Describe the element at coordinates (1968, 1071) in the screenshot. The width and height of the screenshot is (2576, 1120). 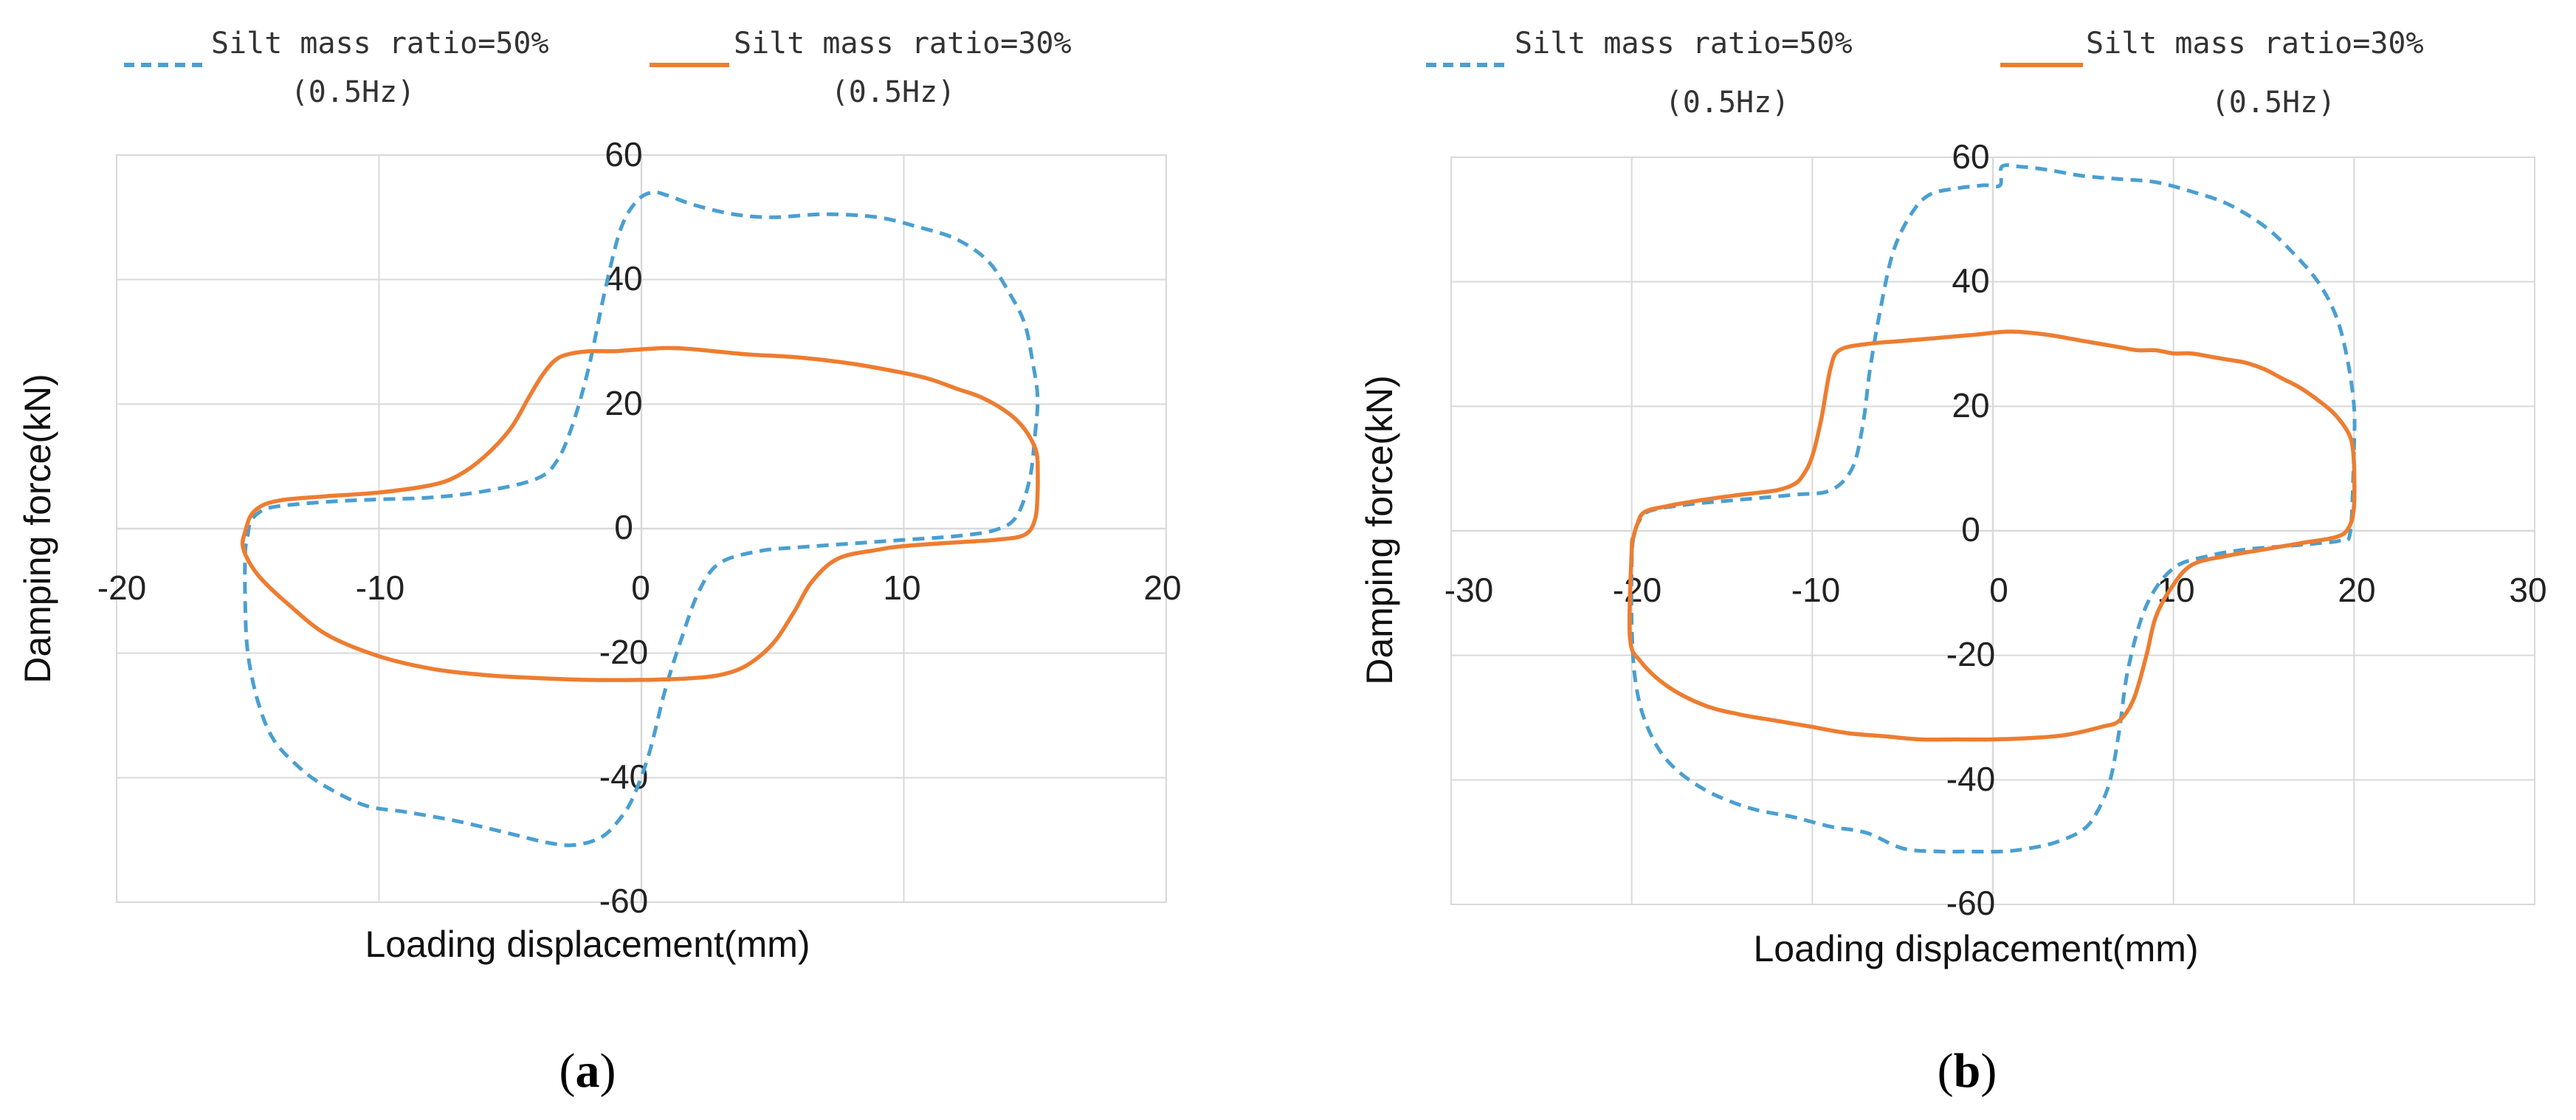
I see `panel-label-b: (b)` at that location.